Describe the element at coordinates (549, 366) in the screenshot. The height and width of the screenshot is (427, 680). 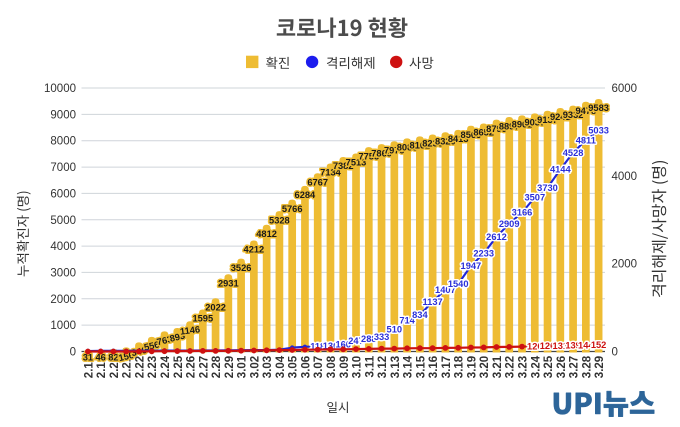
I see `svg-text: 3.25` at that location.